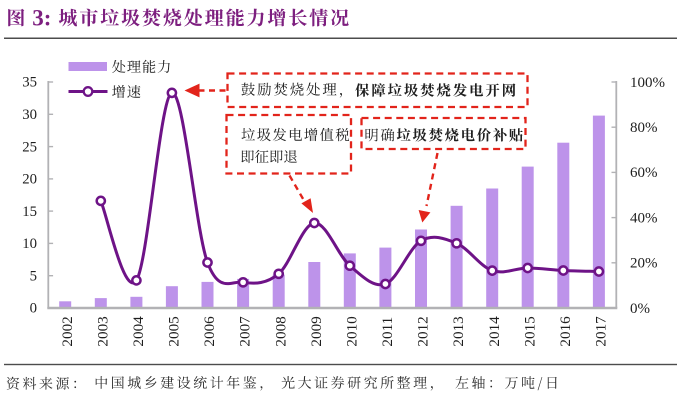  I want to click on svg-text: 30, so click(29, 115).